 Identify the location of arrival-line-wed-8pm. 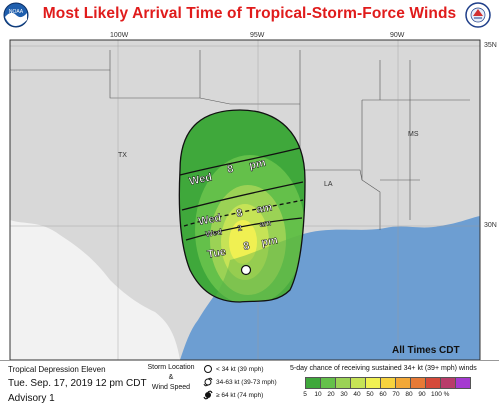
(240, 161).